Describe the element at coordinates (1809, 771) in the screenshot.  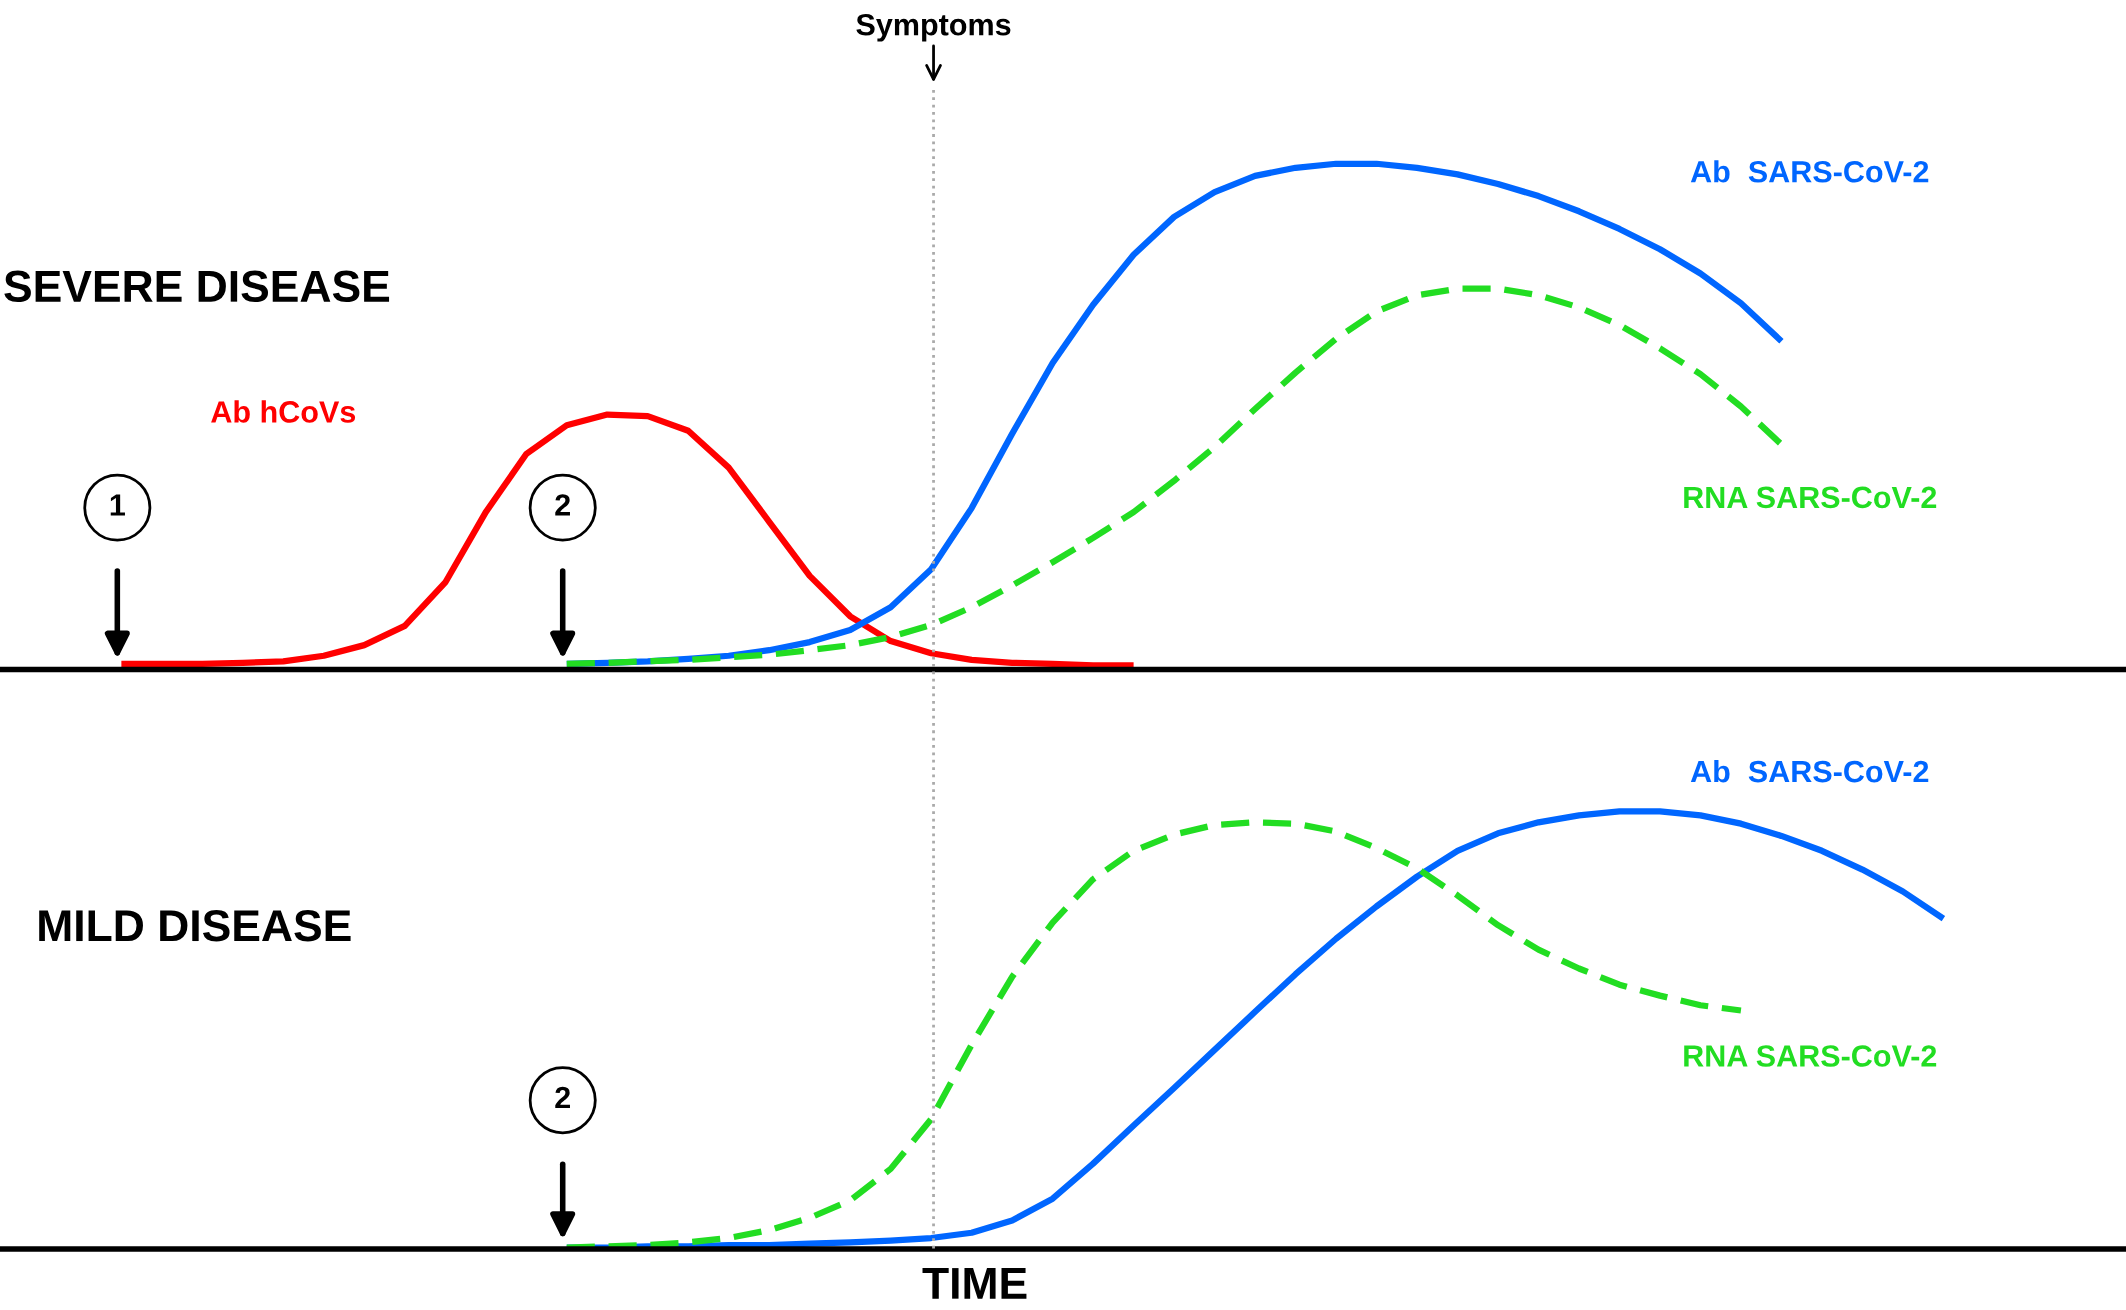
I see `series-label: Ab SARS-CoV-2` at that location.